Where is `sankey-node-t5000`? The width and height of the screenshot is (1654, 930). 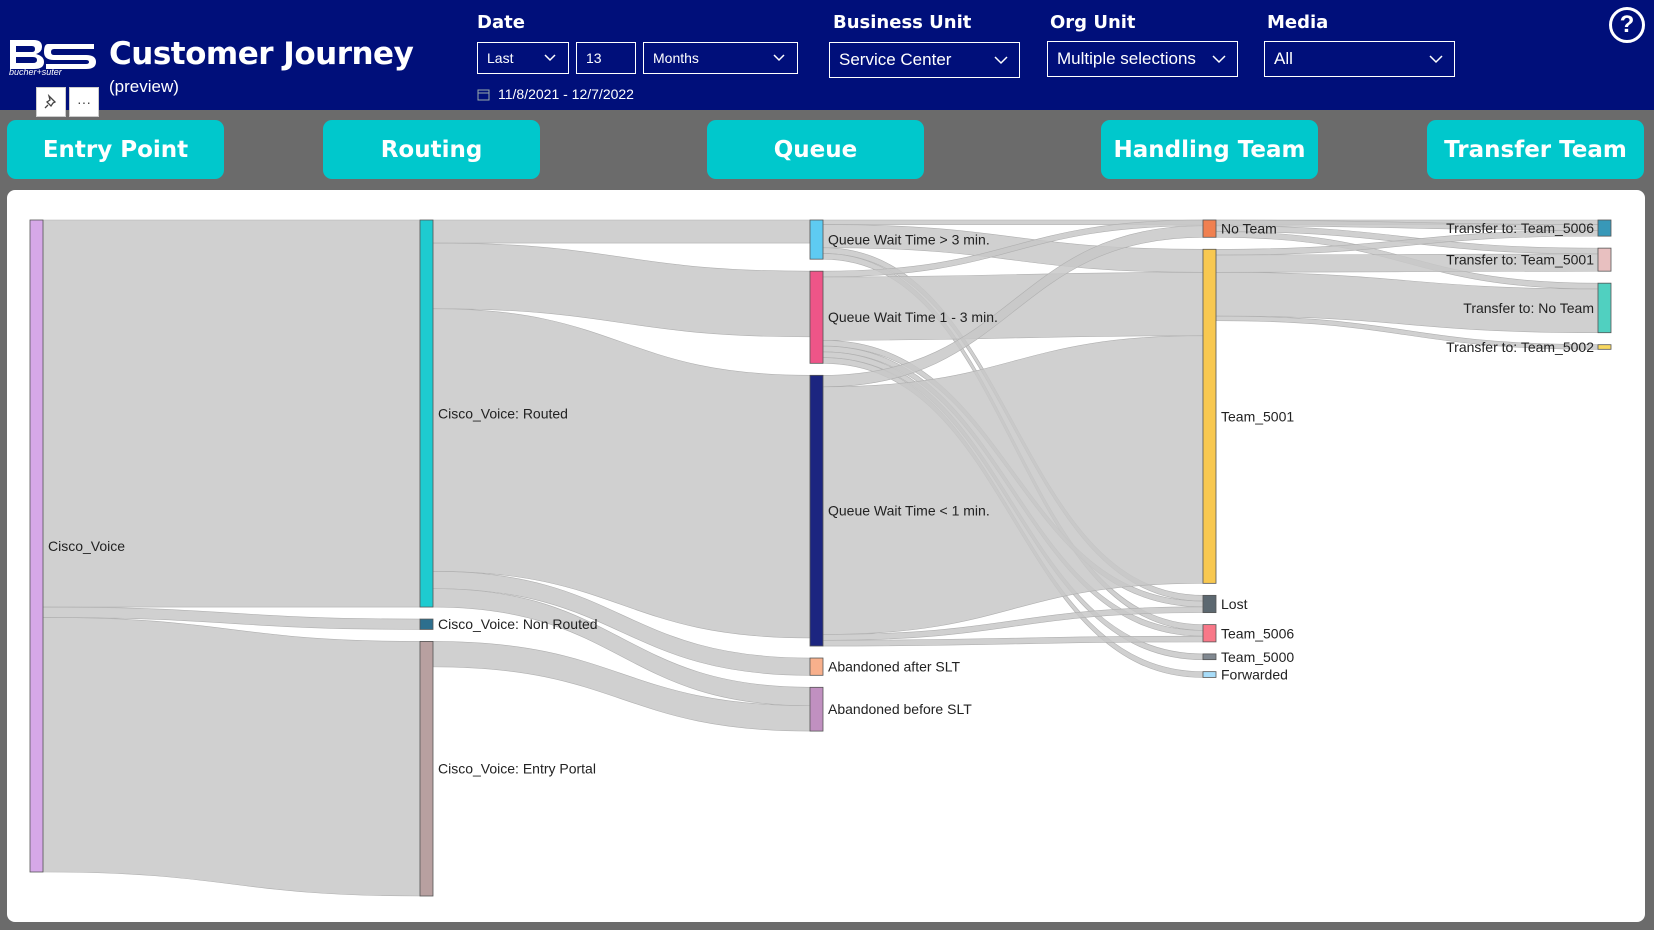
sankey-node-t5000 is located at coordinates (1209, 657).